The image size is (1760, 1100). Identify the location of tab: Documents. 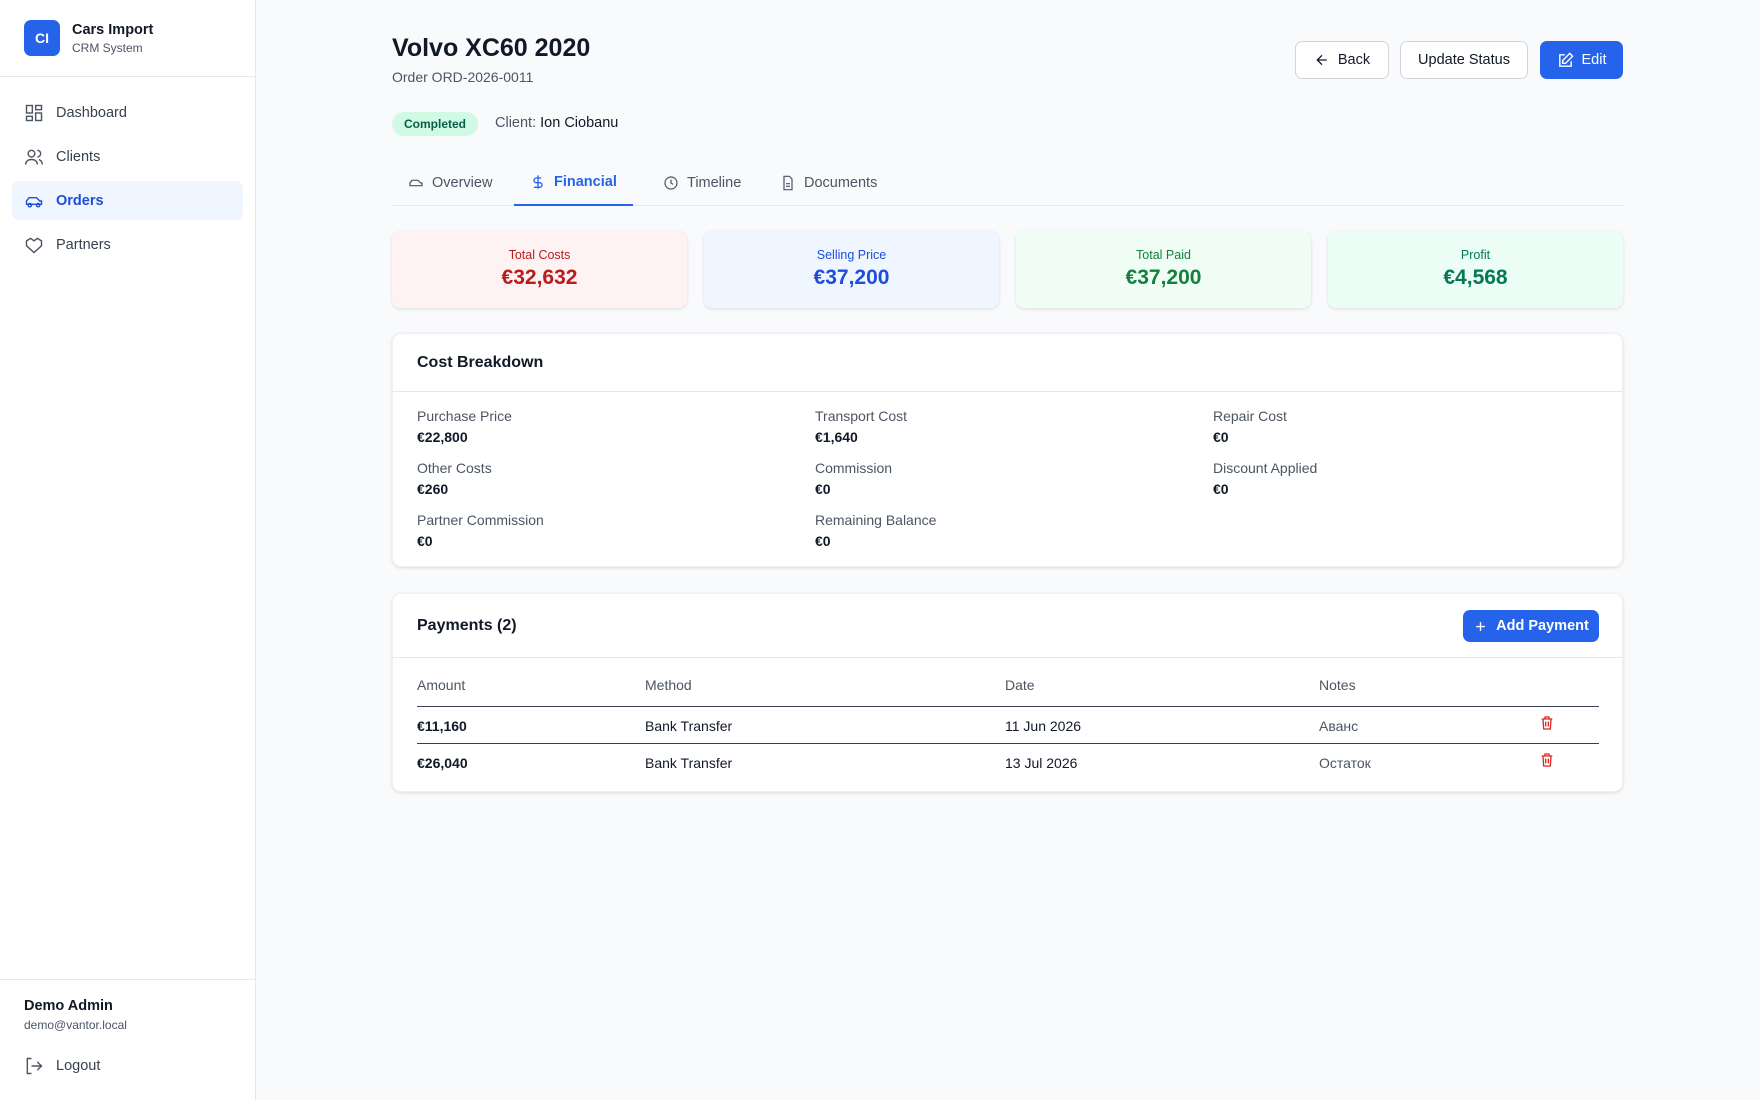
(828, 183).